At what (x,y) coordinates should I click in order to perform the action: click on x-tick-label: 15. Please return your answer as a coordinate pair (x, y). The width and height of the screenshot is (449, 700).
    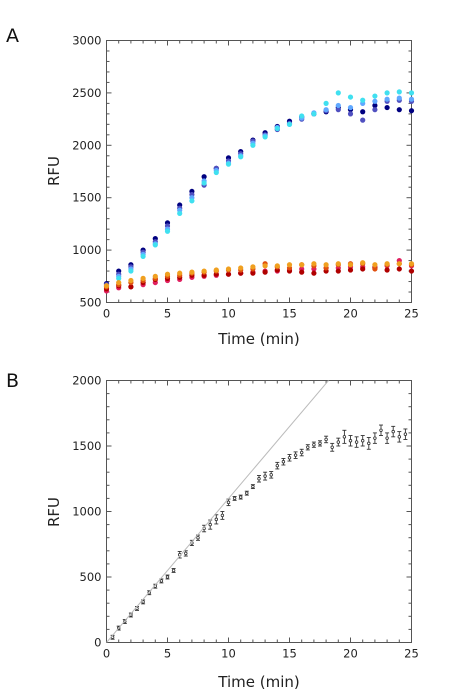
    Looking at the image, I should click on (289, 654).